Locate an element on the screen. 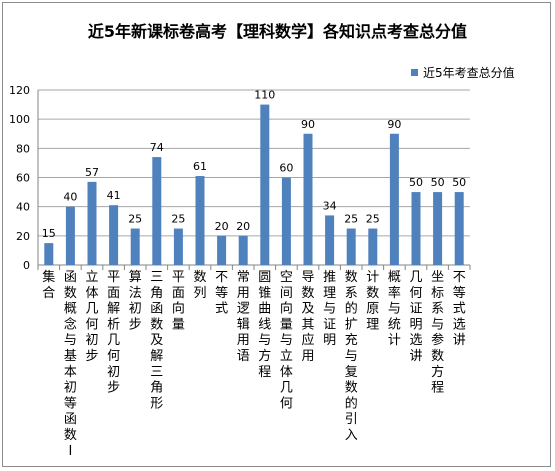  y-tick-label: 40 is located at coordinates (23, 207).